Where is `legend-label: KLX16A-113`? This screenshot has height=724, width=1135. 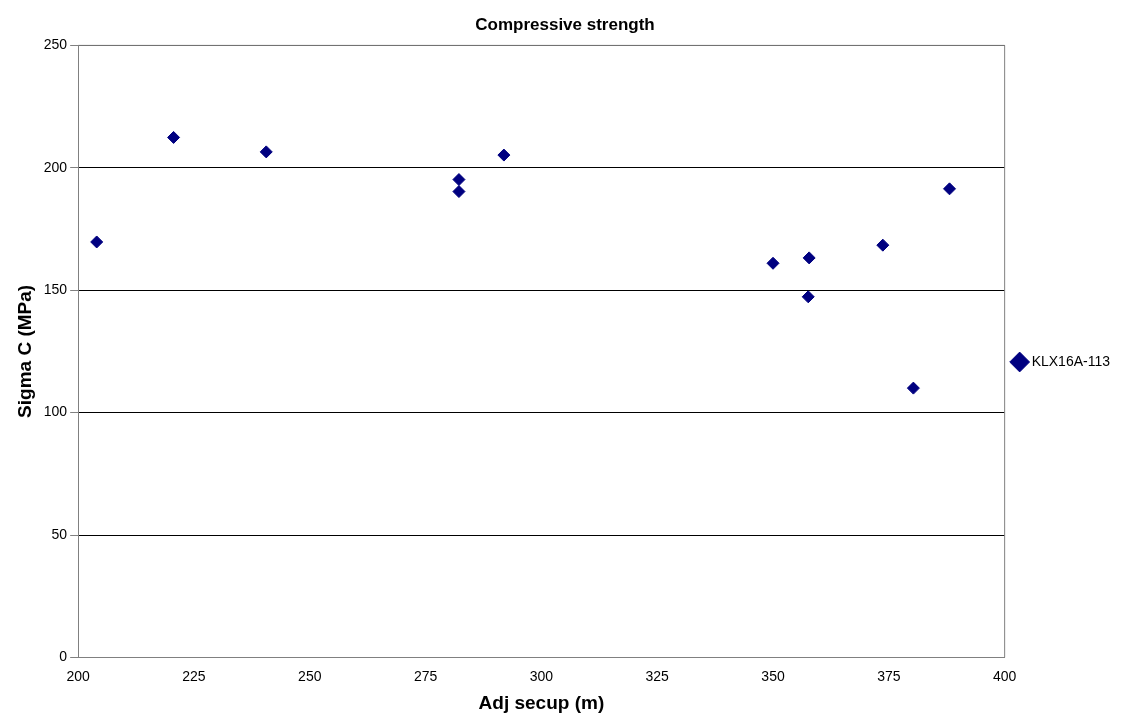 legend-label: KLX16A-113 is located at coordinates (1071, 360).